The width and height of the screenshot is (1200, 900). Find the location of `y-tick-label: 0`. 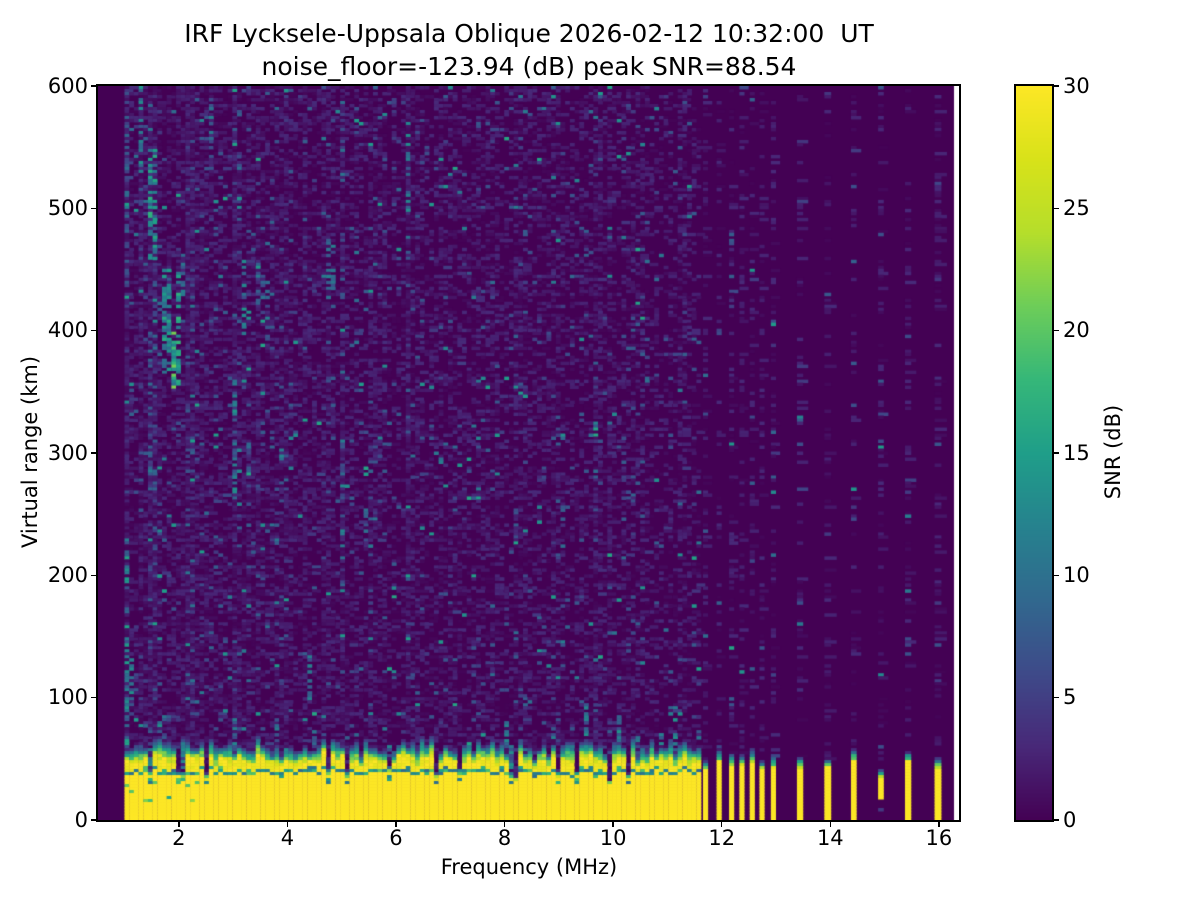

y-tick-label: 0 is located at coordinates (81, 819).